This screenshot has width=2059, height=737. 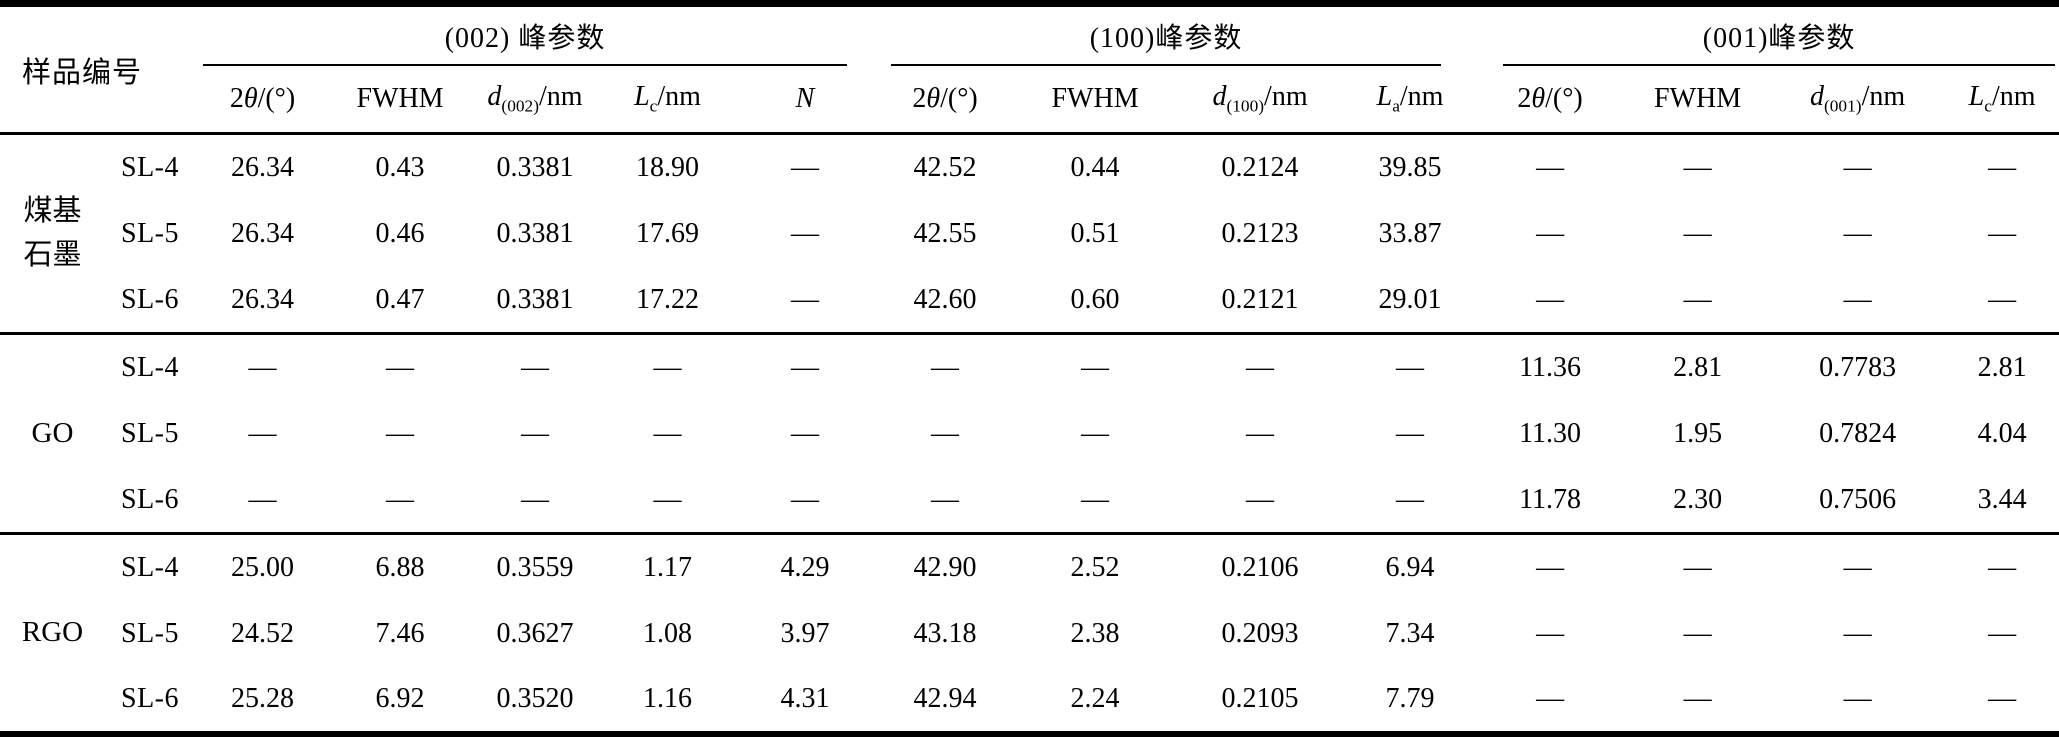 What do you see at coordinates (1550, 501) in the screenshot?
I see `data-cell: 11.78` at bounding box center [1550, 501].